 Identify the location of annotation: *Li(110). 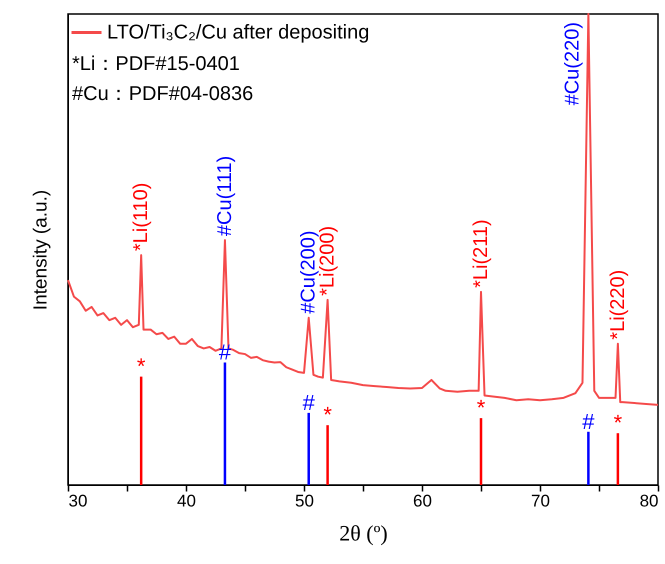
(141, 217).